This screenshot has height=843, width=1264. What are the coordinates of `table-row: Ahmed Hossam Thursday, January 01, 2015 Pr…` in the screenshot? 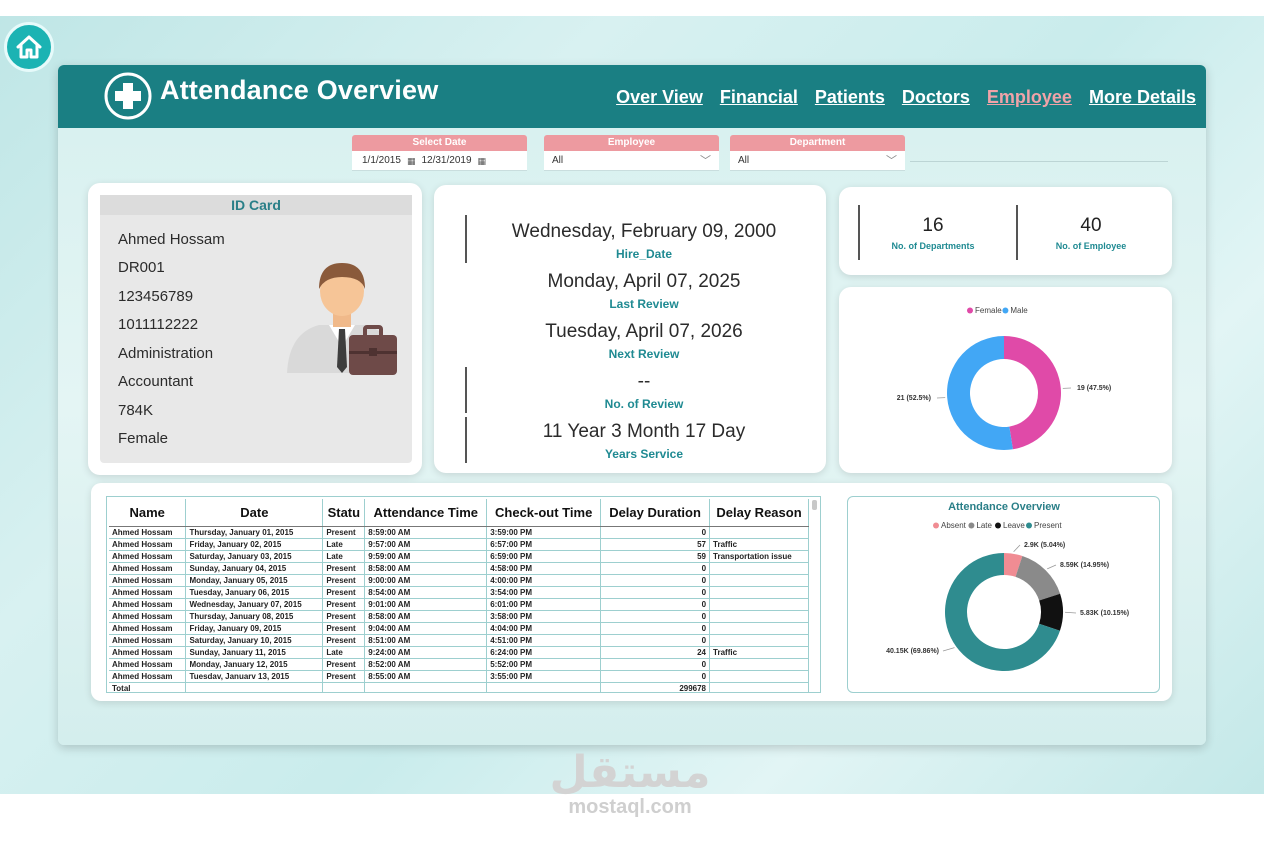 It's located at (459, 532).